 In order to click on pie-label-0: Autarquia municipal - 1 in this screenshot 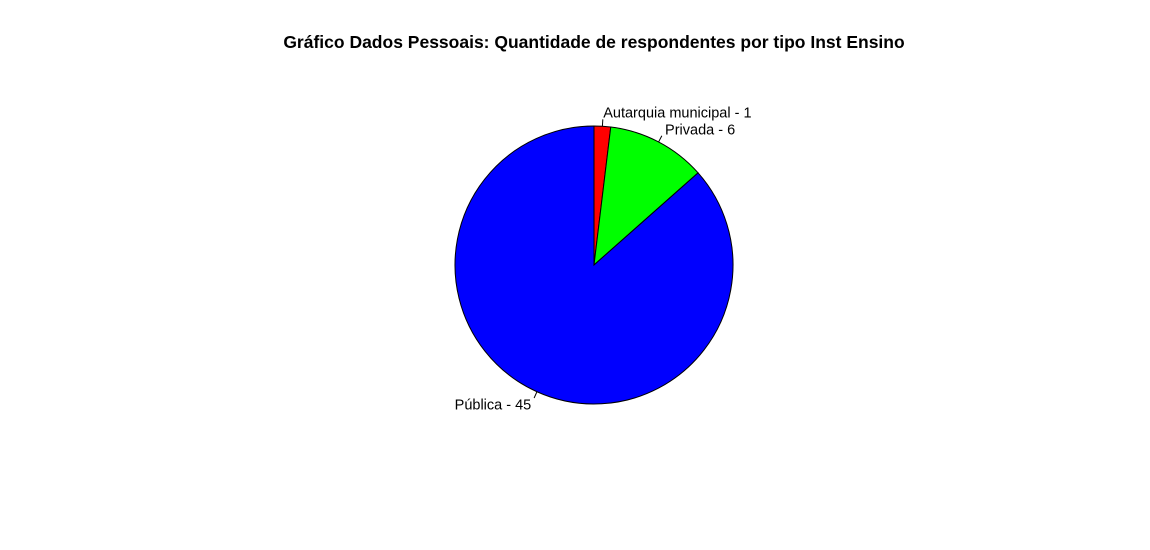, I will do `click(677, 113)`.